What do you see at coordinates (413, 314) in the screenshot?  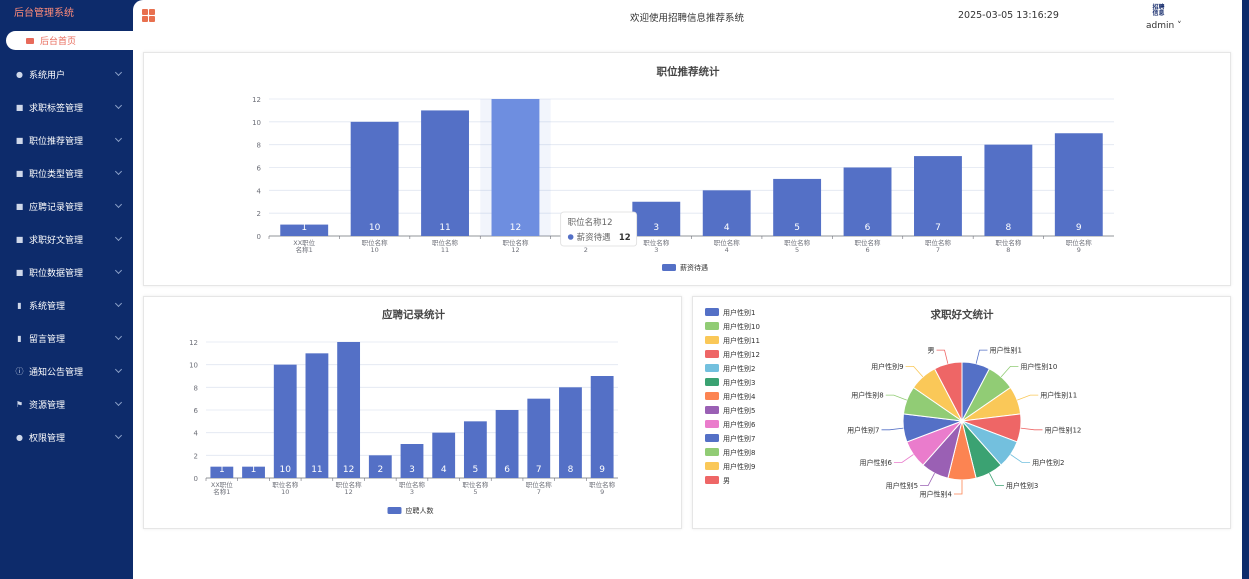 I see `chart-title: 应聘记录统计` at bounding box center [413, 314].